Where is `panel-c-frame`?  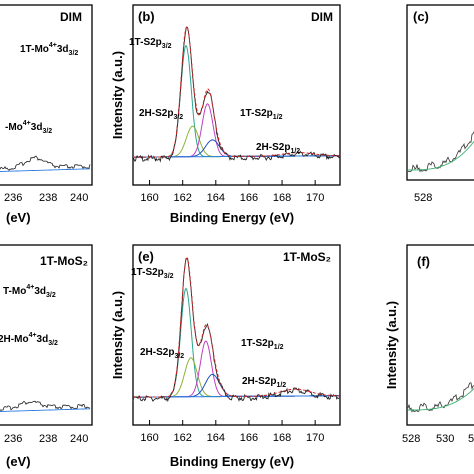 panel-c-frame is located at coordinates (440, 92).